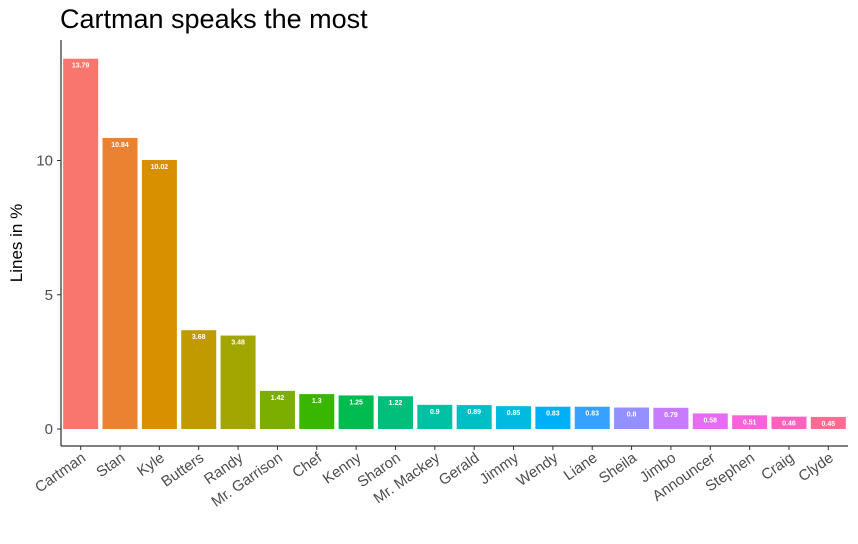 The image size is (858, 544). Describe the element at coordinates (160, 167) in the screenshot. I see `data-label: 10.02` at that location.